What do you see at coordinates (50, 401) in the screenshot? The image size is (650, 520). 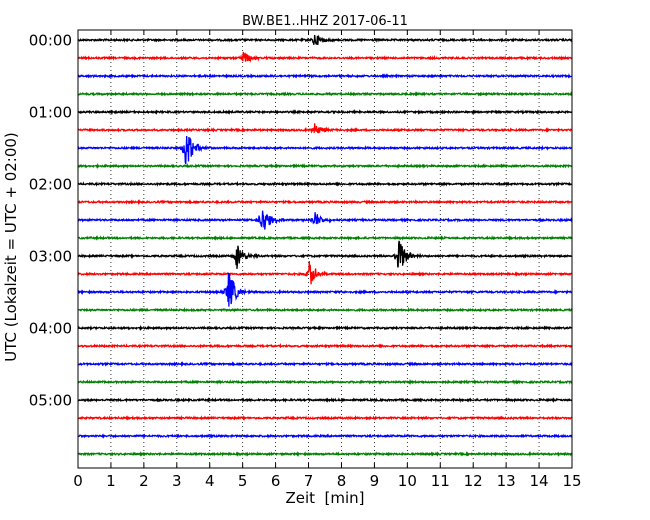 I see `y-tick-label-5: 05:00` at bounding box center [50, 401].